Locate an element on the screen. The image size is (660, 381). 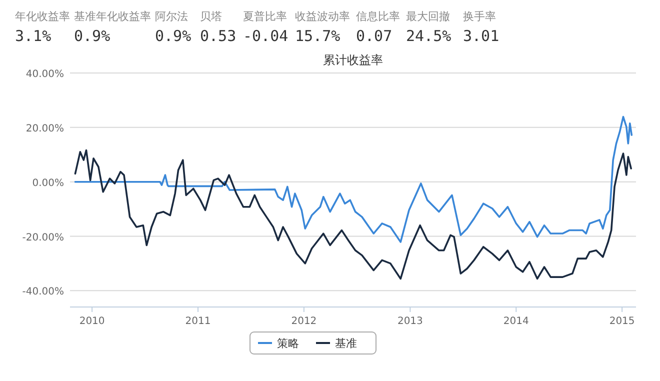
y-tick-label: -20.00% is located at coordinates (43, 238).